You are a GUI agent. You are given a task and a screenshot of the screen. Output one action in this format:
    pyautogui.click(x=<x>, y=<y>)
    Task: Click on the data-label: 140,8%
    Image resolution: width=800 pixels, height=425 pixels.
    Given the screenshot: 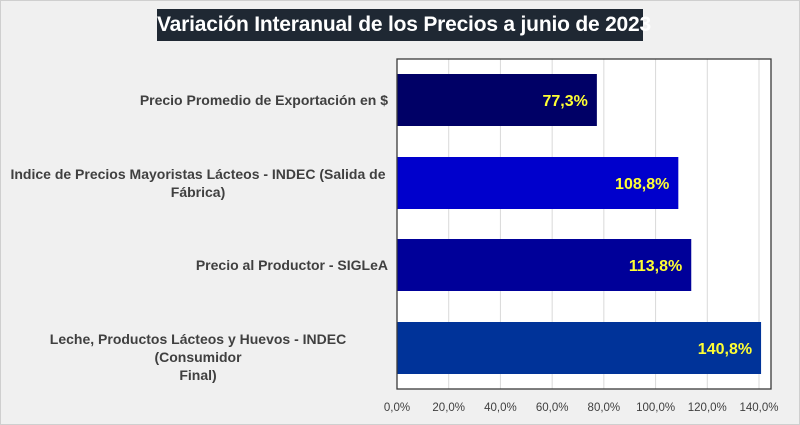 What is the action you would take?
    pyautogui.click(x=725, y=349)
    